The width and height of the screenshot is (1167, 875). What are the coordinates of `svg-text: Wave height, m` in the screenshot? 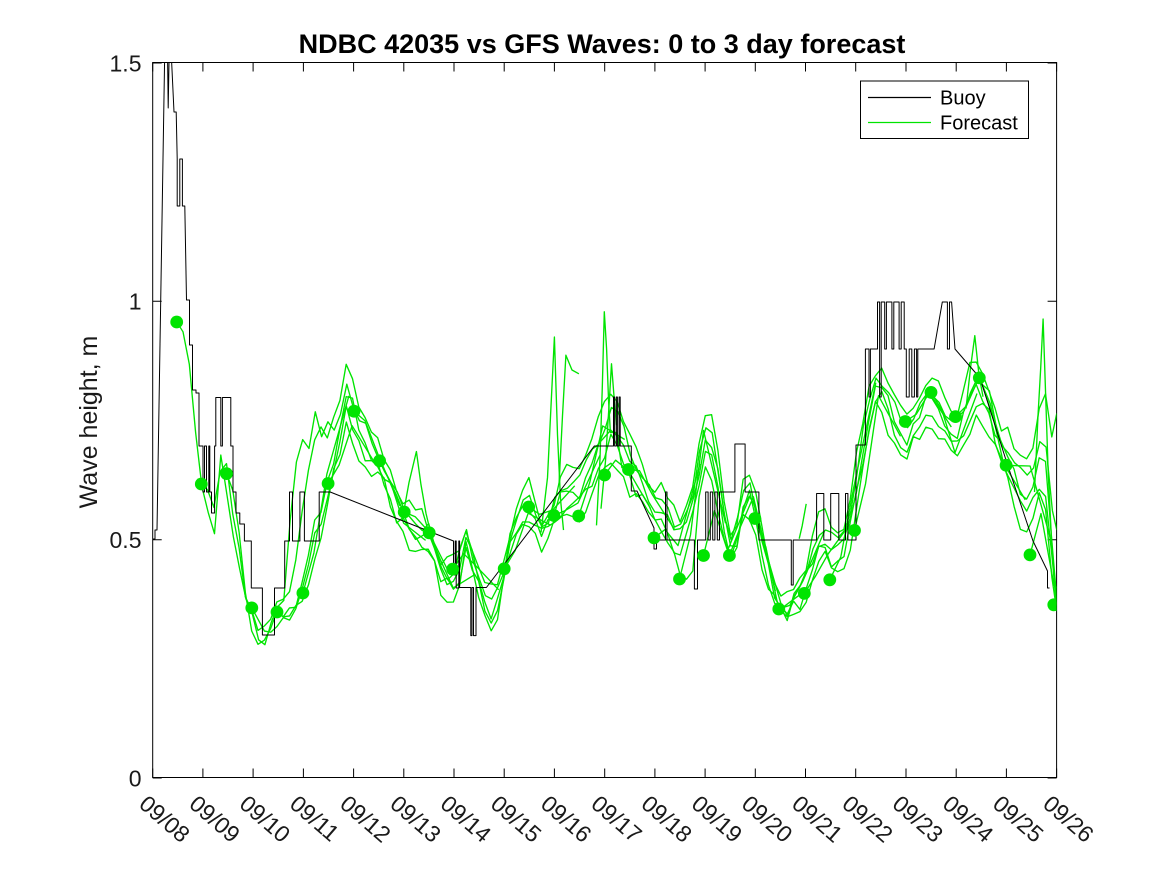 It's located at (89, 422).